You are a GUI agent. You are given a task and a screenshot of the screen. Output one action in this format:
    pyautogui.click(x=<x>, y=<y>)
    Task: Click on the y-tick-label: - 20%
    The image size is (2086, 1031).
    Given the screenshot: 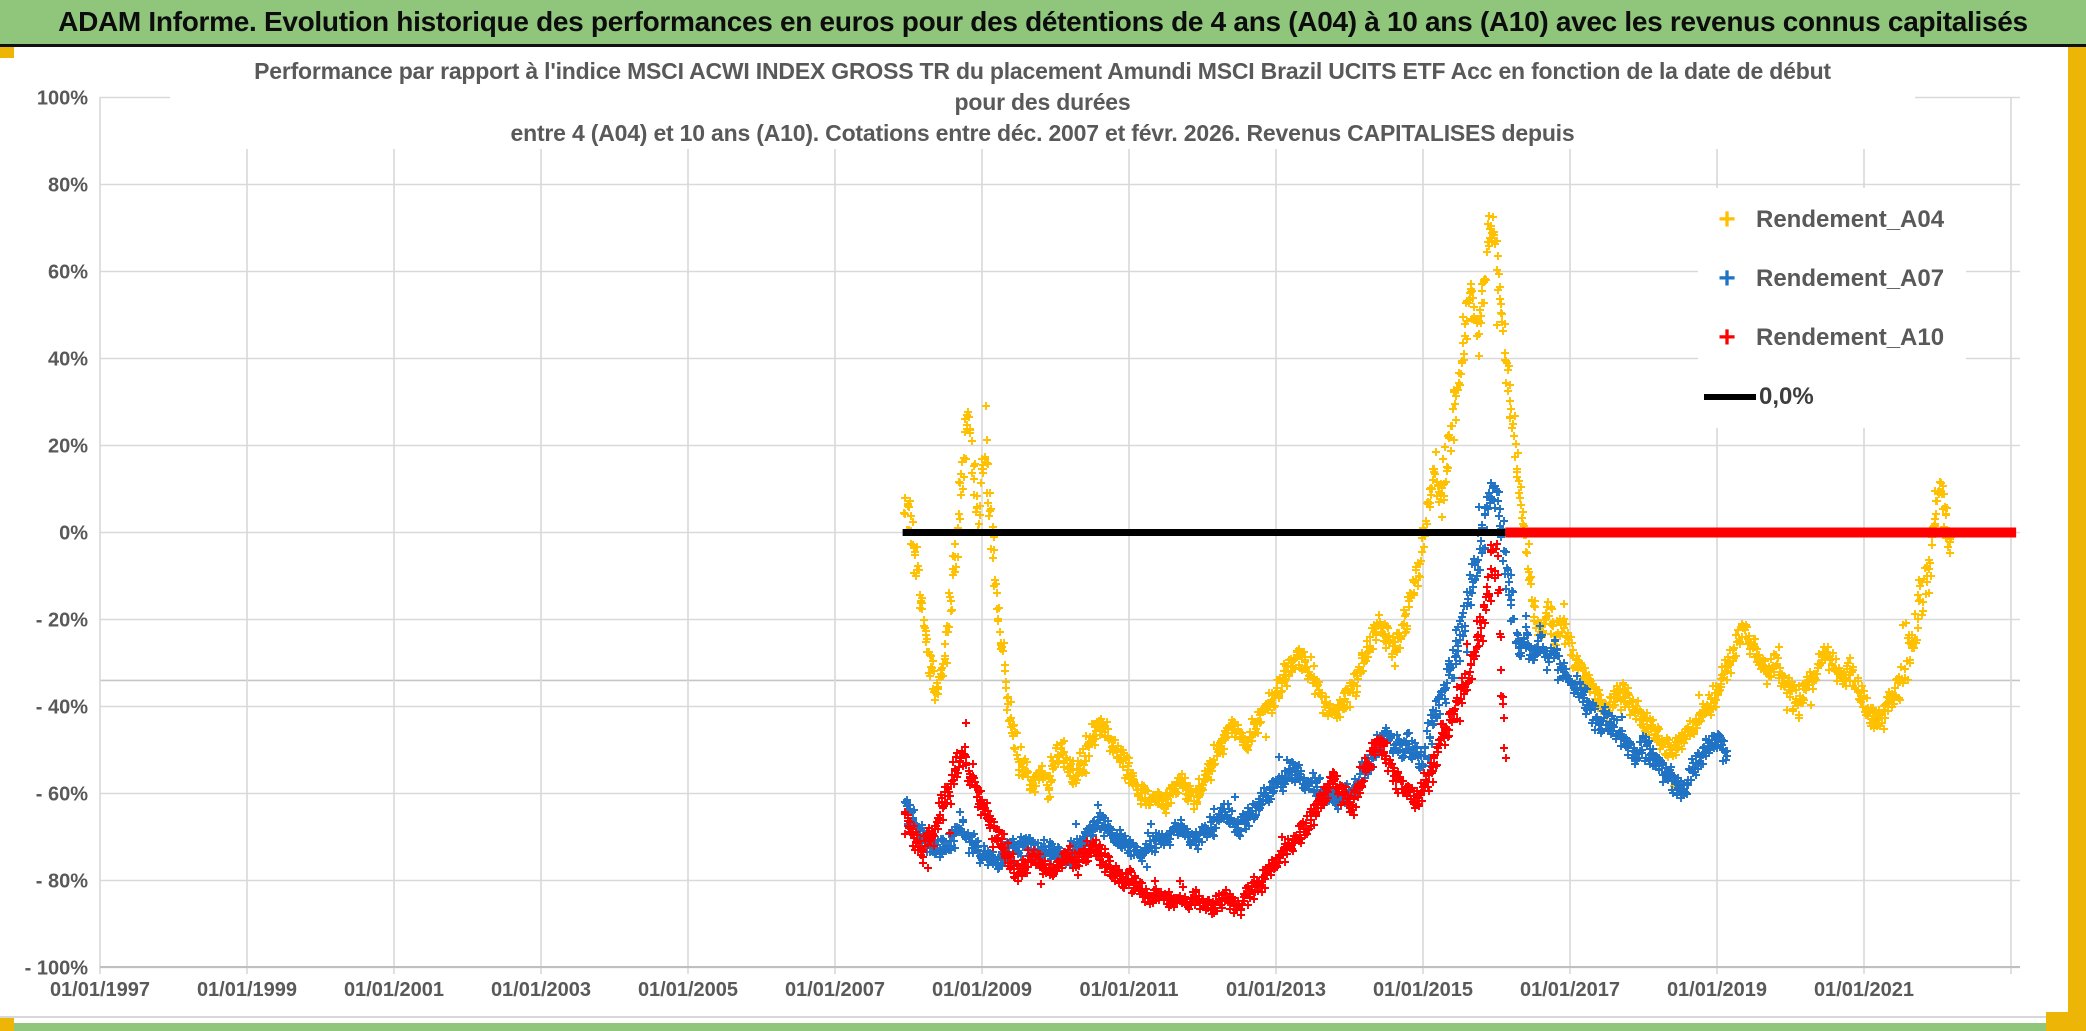 What is the action you would take?
    pyautogui.click(x=62, y=621)
    